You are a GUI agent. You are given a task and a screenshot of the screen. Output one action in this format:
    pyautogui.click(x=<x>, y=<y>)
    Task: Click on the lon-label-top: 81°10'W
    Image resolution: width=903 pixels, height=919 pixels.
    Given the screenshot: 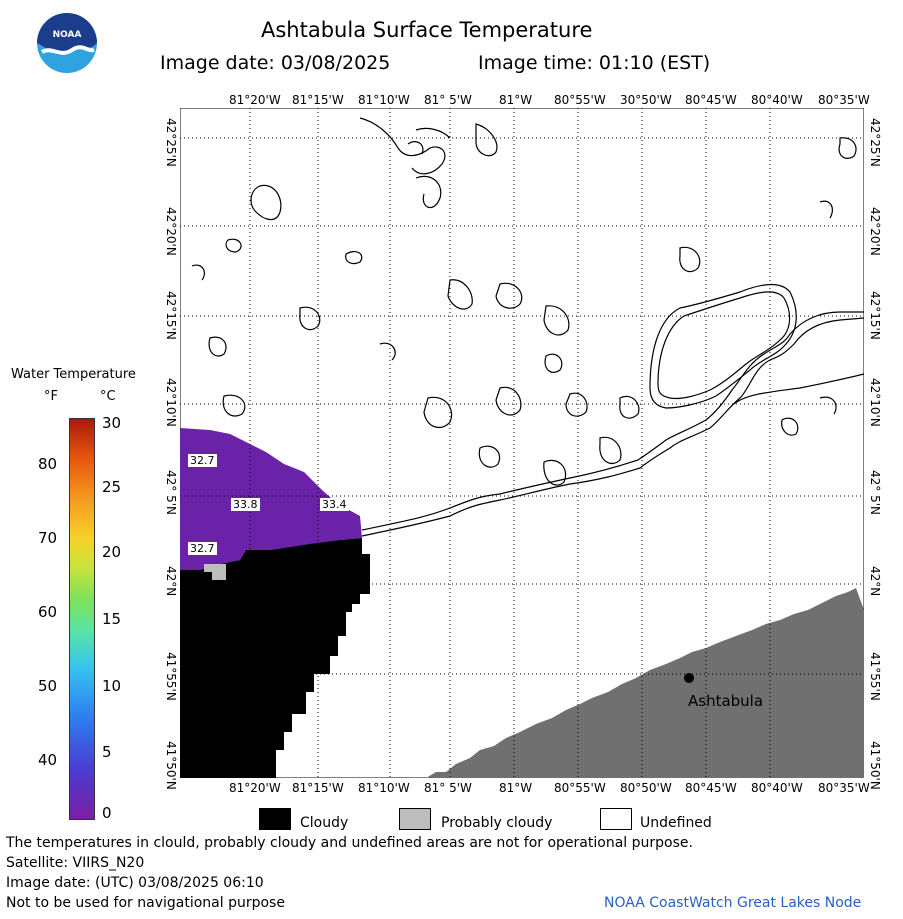 What is the action you would take?
    pyautogui.click(x=384, y=100)
    